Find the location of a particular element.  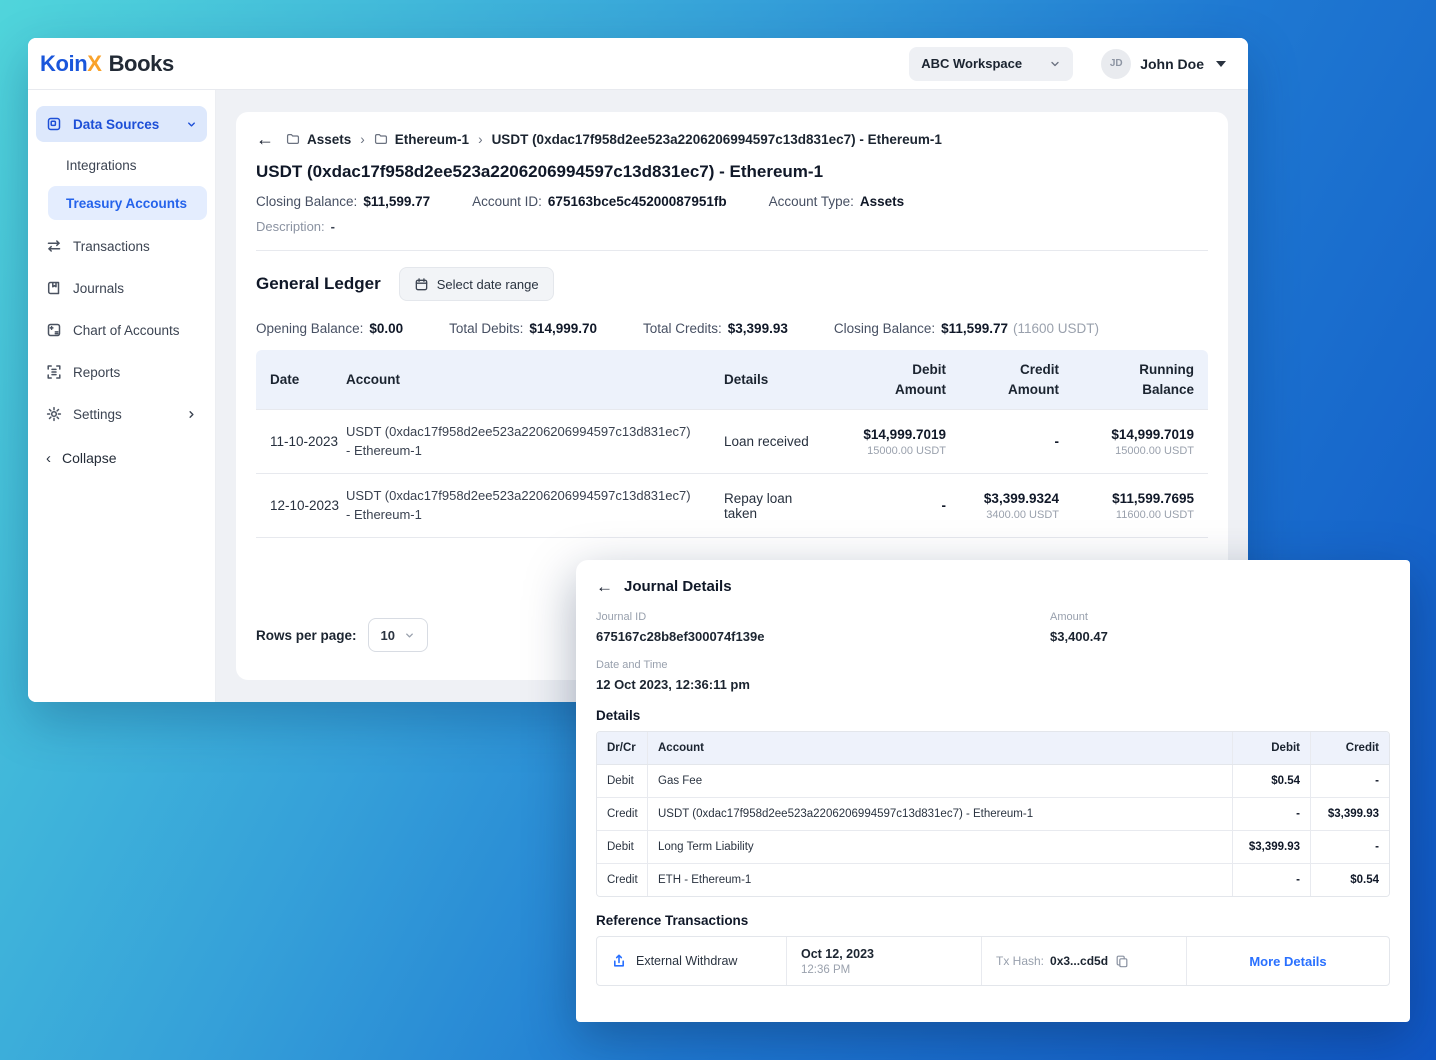

cell-running-balance: $14,999.7019 15000.00 USDT is located at coordinates (1152, 441).